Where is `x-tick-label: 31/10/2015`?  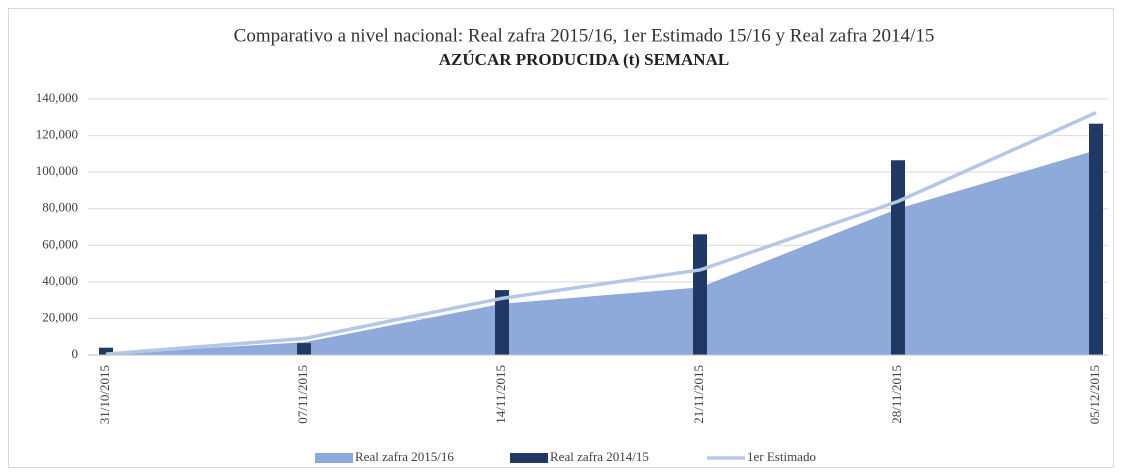
x-tick-label: 31/10/2015 is located at coordinates (104, 394).